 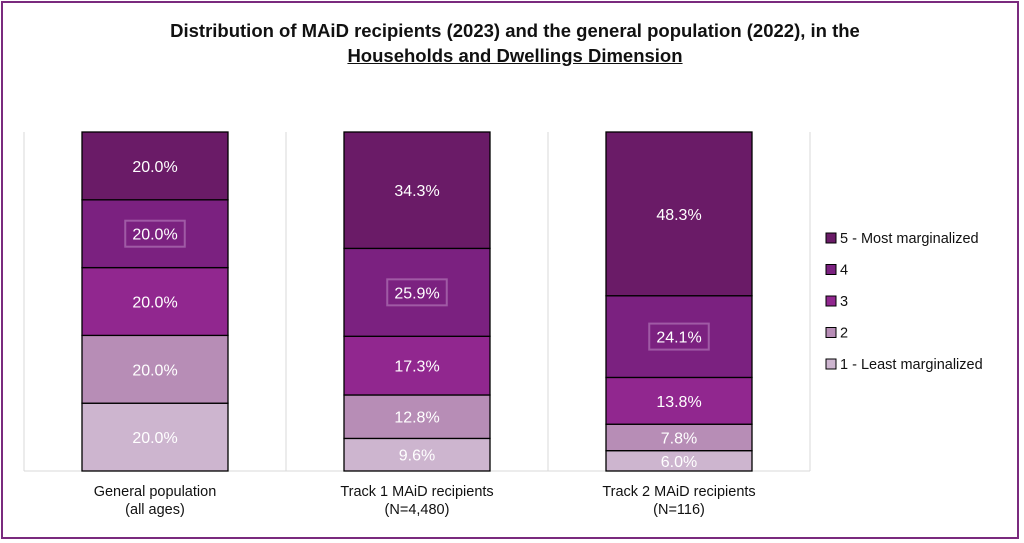 I want to click on data-label: 12.8%, so click(x=416, y=418).